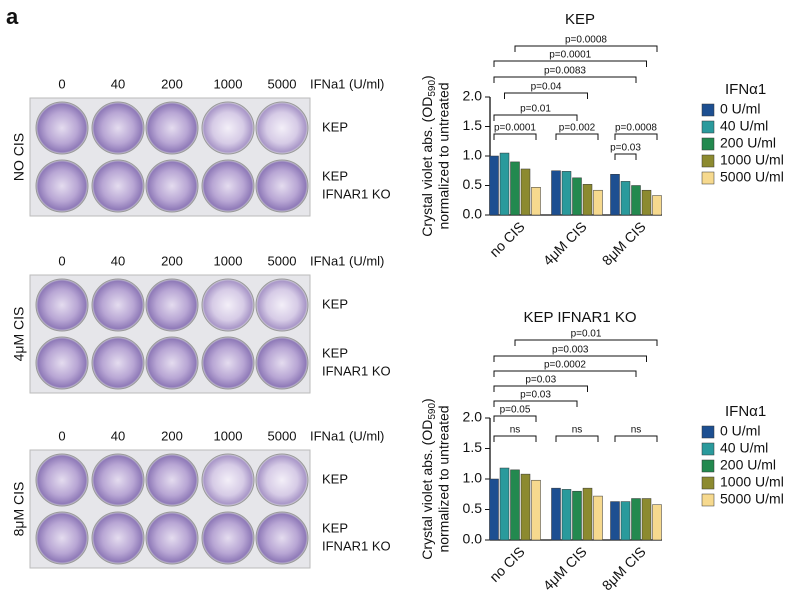  What do you see at coordinates (535, 109) in the screenshot?
I see `significance-label: p=0.01` at bounding box center [535, 109].